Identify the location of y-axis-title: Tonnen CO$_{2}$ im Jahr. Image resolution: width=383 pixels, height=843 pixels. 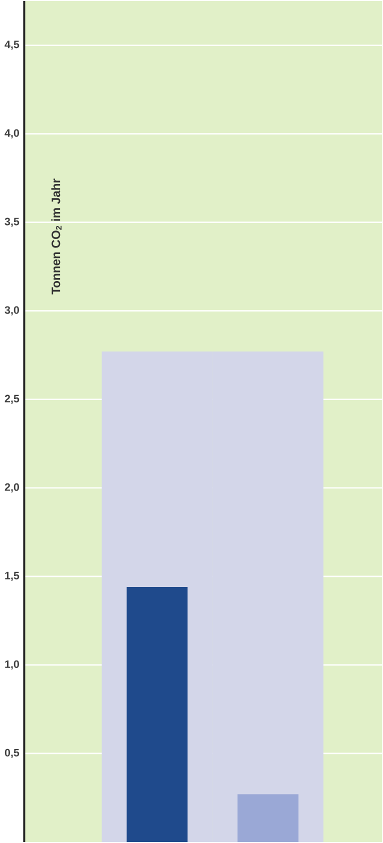
(56, 236).